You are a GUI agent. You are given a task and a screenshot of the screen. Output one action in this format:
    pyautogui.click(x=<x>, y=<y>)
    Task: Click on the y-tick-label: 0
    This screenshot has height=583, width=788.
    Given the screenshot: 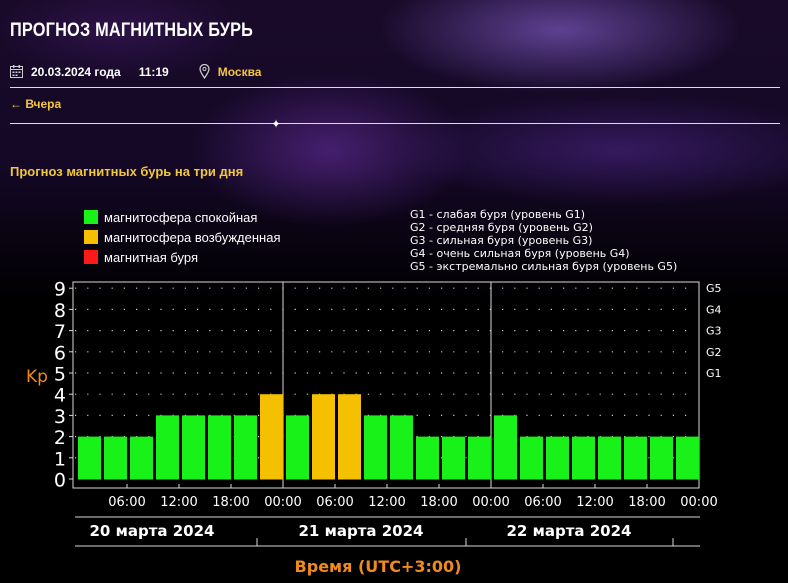 What is the action you would take?
    pyautogui.click(x=60, y=481)
    